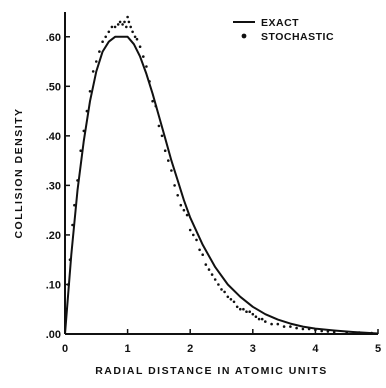 The height and width of the screenshot is (388, 386). Describe the element at coordinates (53, 236) in the screenshot. I see `y-tick-label: .20` at that location.